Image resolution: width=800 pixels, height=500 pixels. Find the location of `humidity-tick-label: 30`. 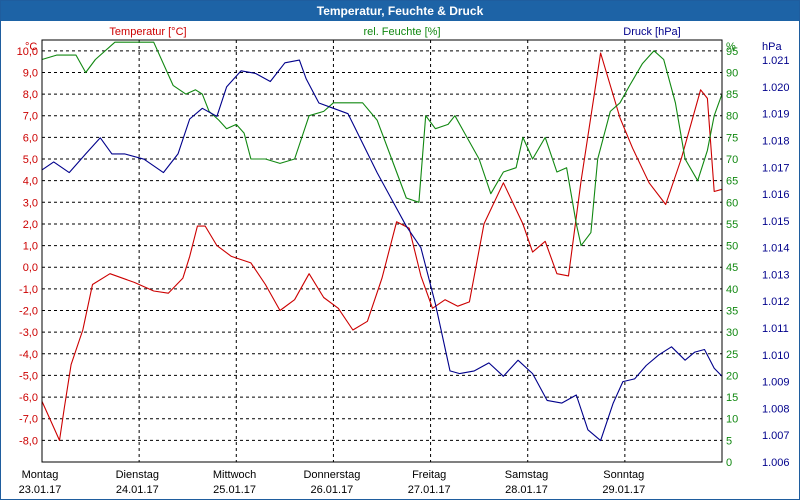

humidity-tick-label: 30 is located at coordinates (732, 333).